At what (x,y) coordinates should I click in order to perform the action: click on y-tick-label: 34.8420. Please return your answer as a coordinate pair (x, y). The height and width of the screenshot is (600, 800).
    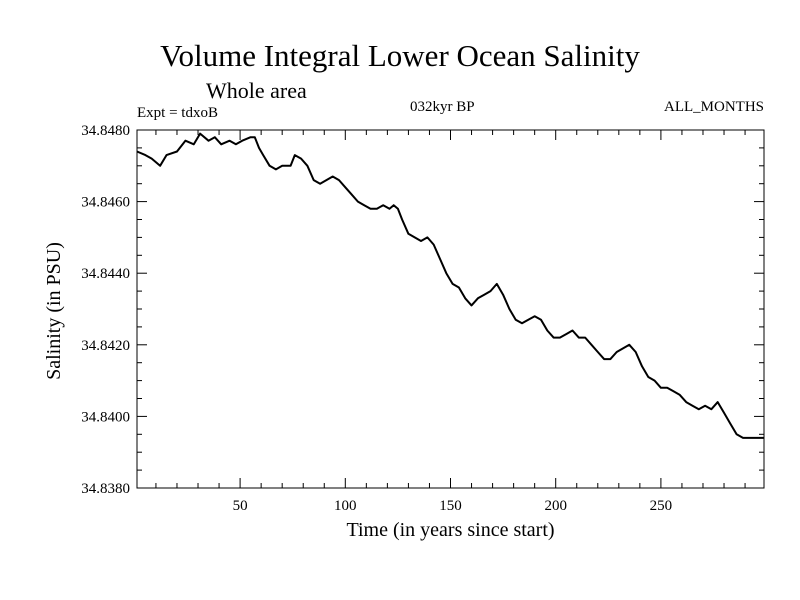
    Looking at the image, I should click on (105, 346).